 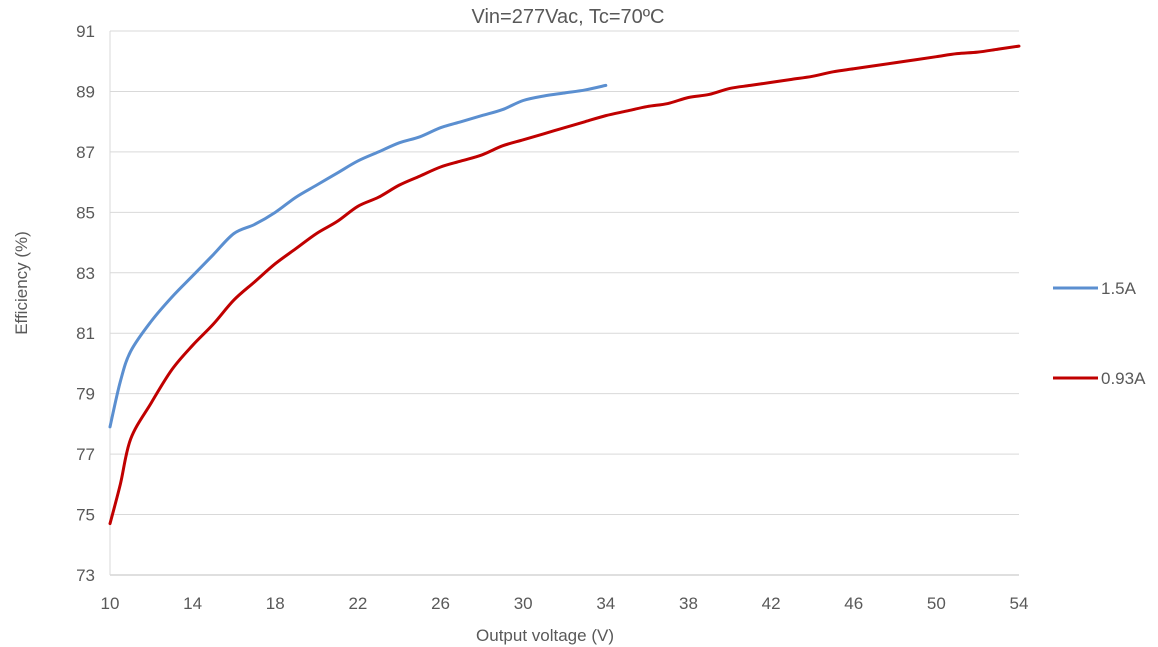 I want to click on x-axis-title: Output voltage (V), so click(x=545, y=635).